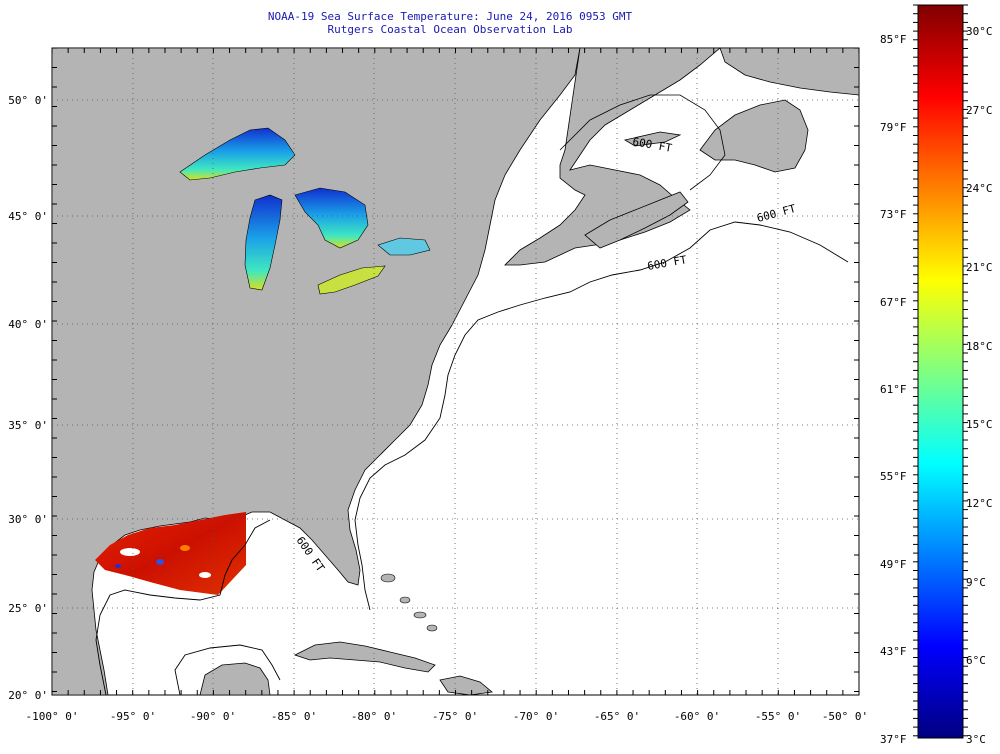 The height and width of the screenshot is (754, 1000). Describe the element at coordinates (163, 561) in the screenshot. I see `gulf-sst-cloud-specks` at that location.